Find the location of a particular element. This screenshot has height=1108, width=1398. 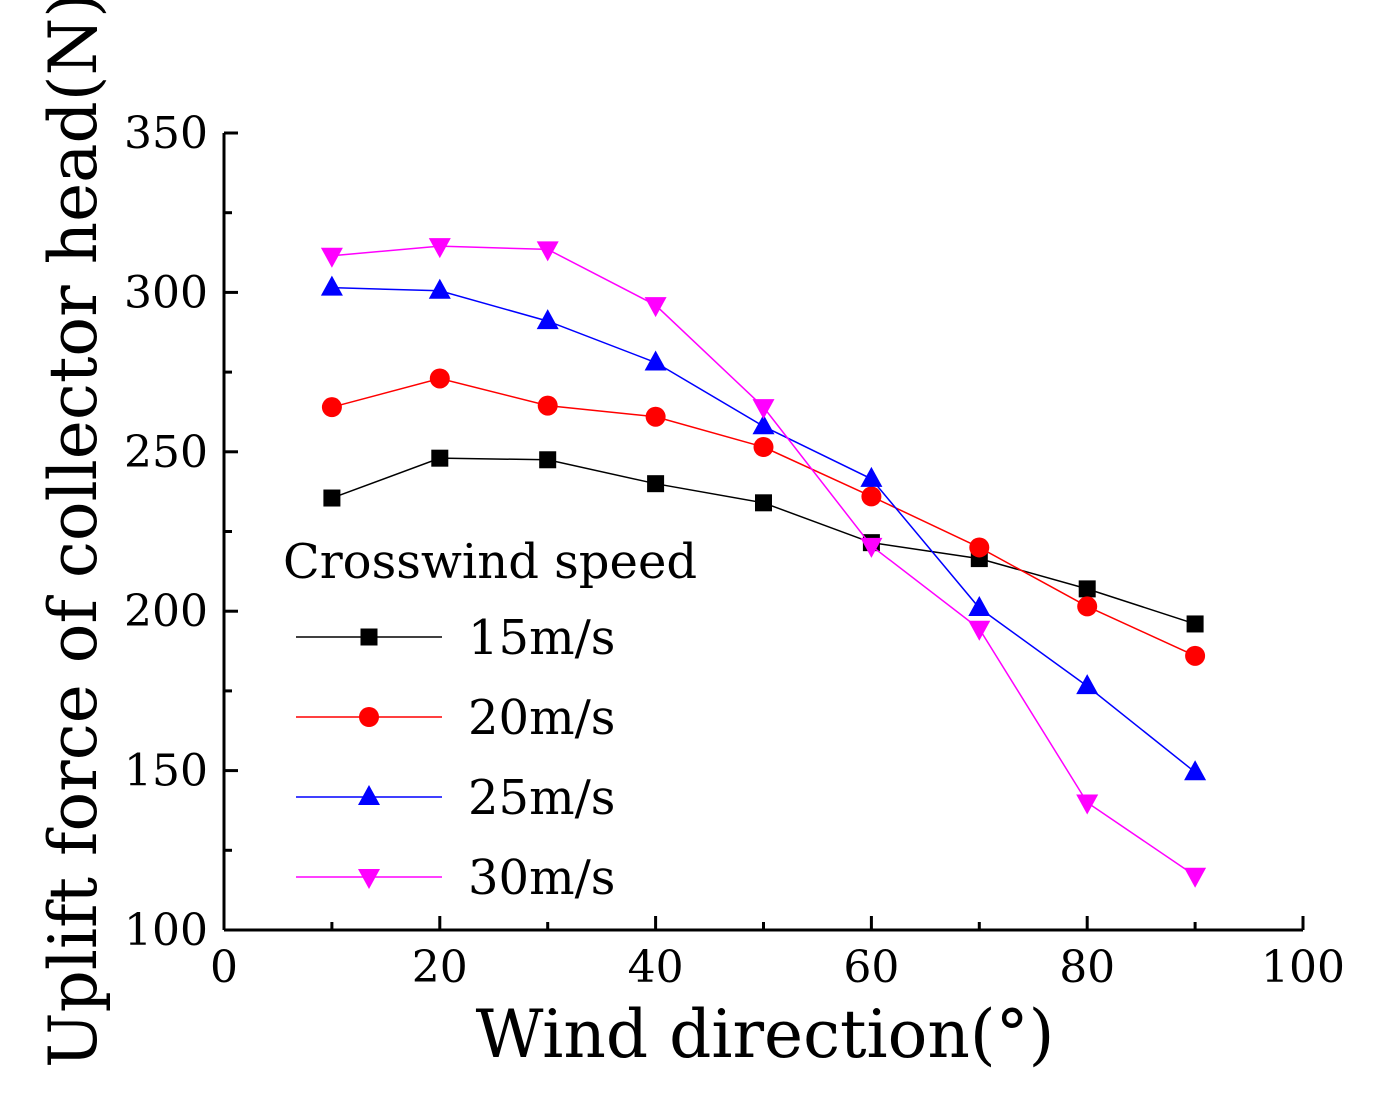

x-tick-label: 40 is located at coordinates (656, 967).